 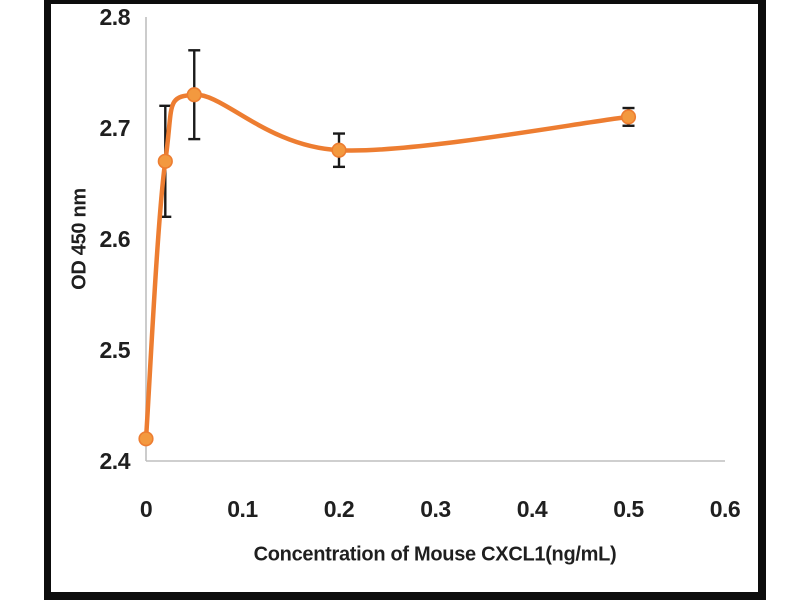 What do you see at coordinates (339, 509) in the screenshot?
I see `x-tick-label: 0.2` at bounding box center [339, 509].